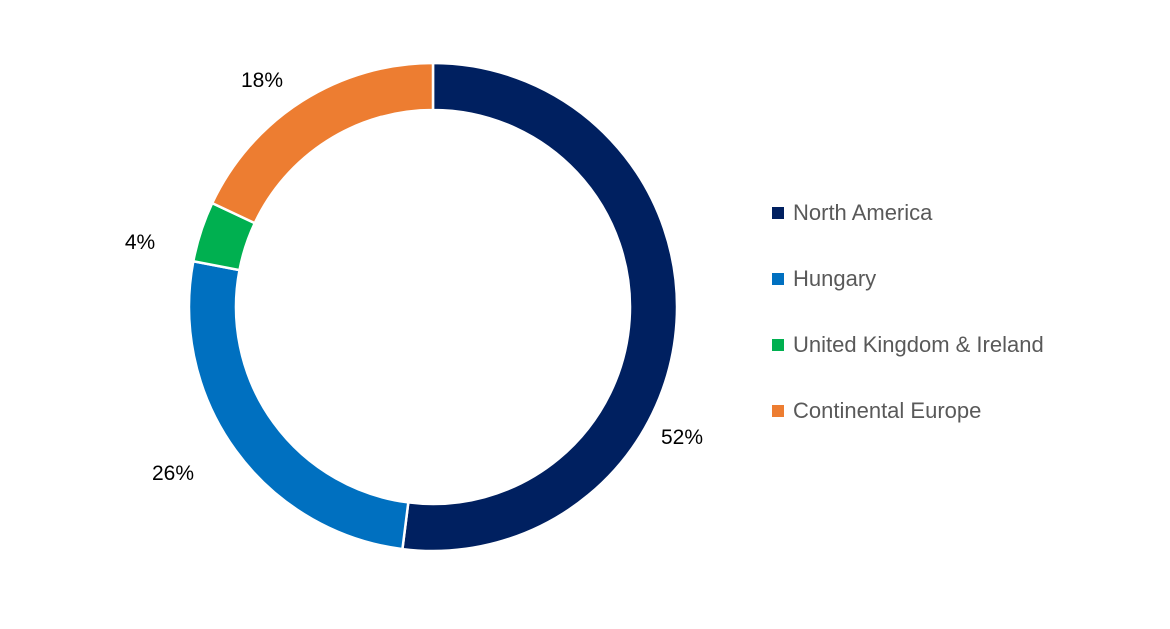 Image resolution: width=1170 pixels, height=629 pixels. Describe the element at coordinates (298, 405) in the screenshot. I see `donut-slice-hungary` at that location.